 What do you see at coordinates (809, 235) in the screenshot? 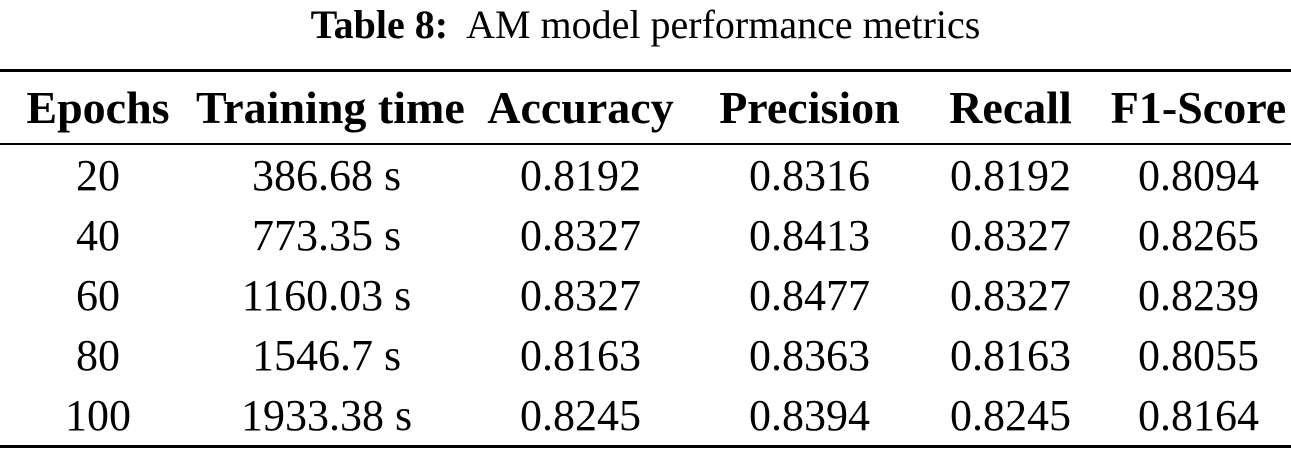
I see `data-cell: 0.8413` at bounding box center [809, 235].